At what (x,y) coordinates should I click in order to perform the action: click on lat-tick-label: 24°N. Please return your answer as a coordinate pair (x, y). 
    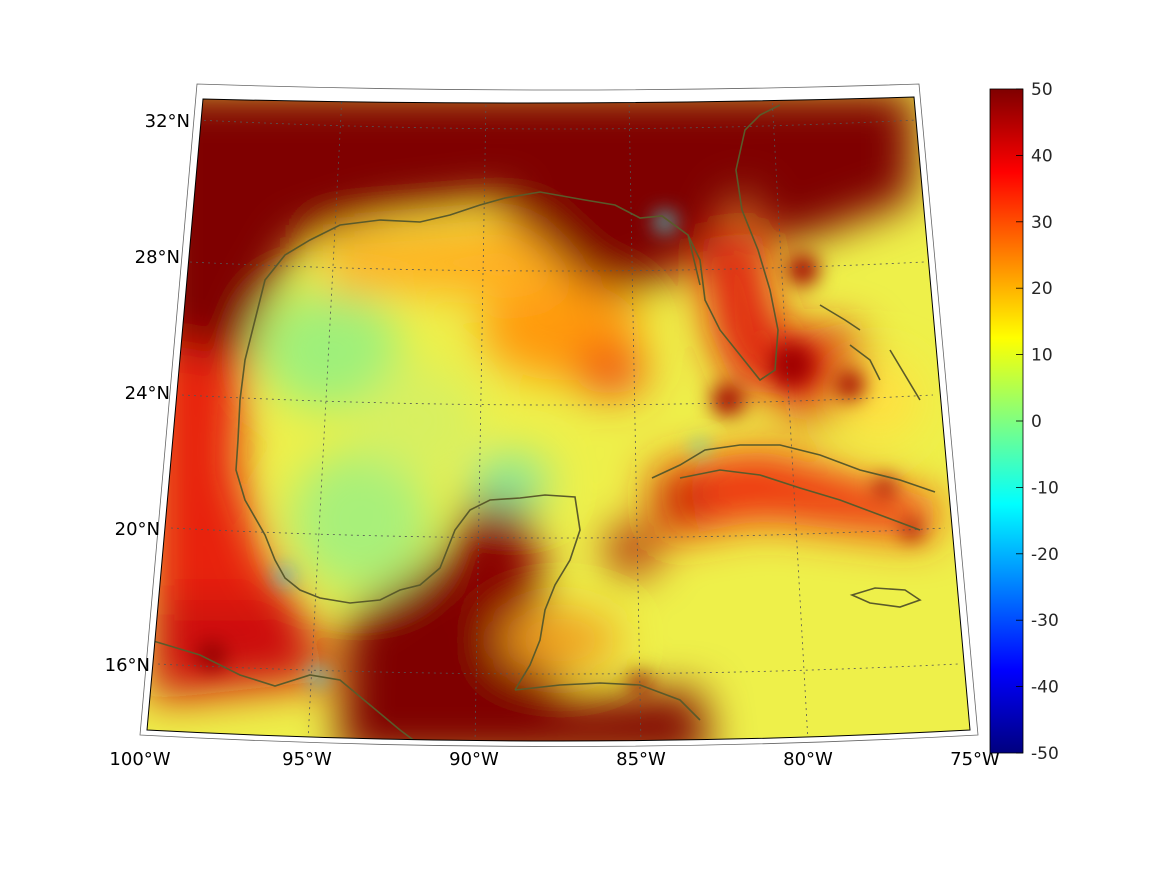
    Looking at the image, I should click on (147, 393).